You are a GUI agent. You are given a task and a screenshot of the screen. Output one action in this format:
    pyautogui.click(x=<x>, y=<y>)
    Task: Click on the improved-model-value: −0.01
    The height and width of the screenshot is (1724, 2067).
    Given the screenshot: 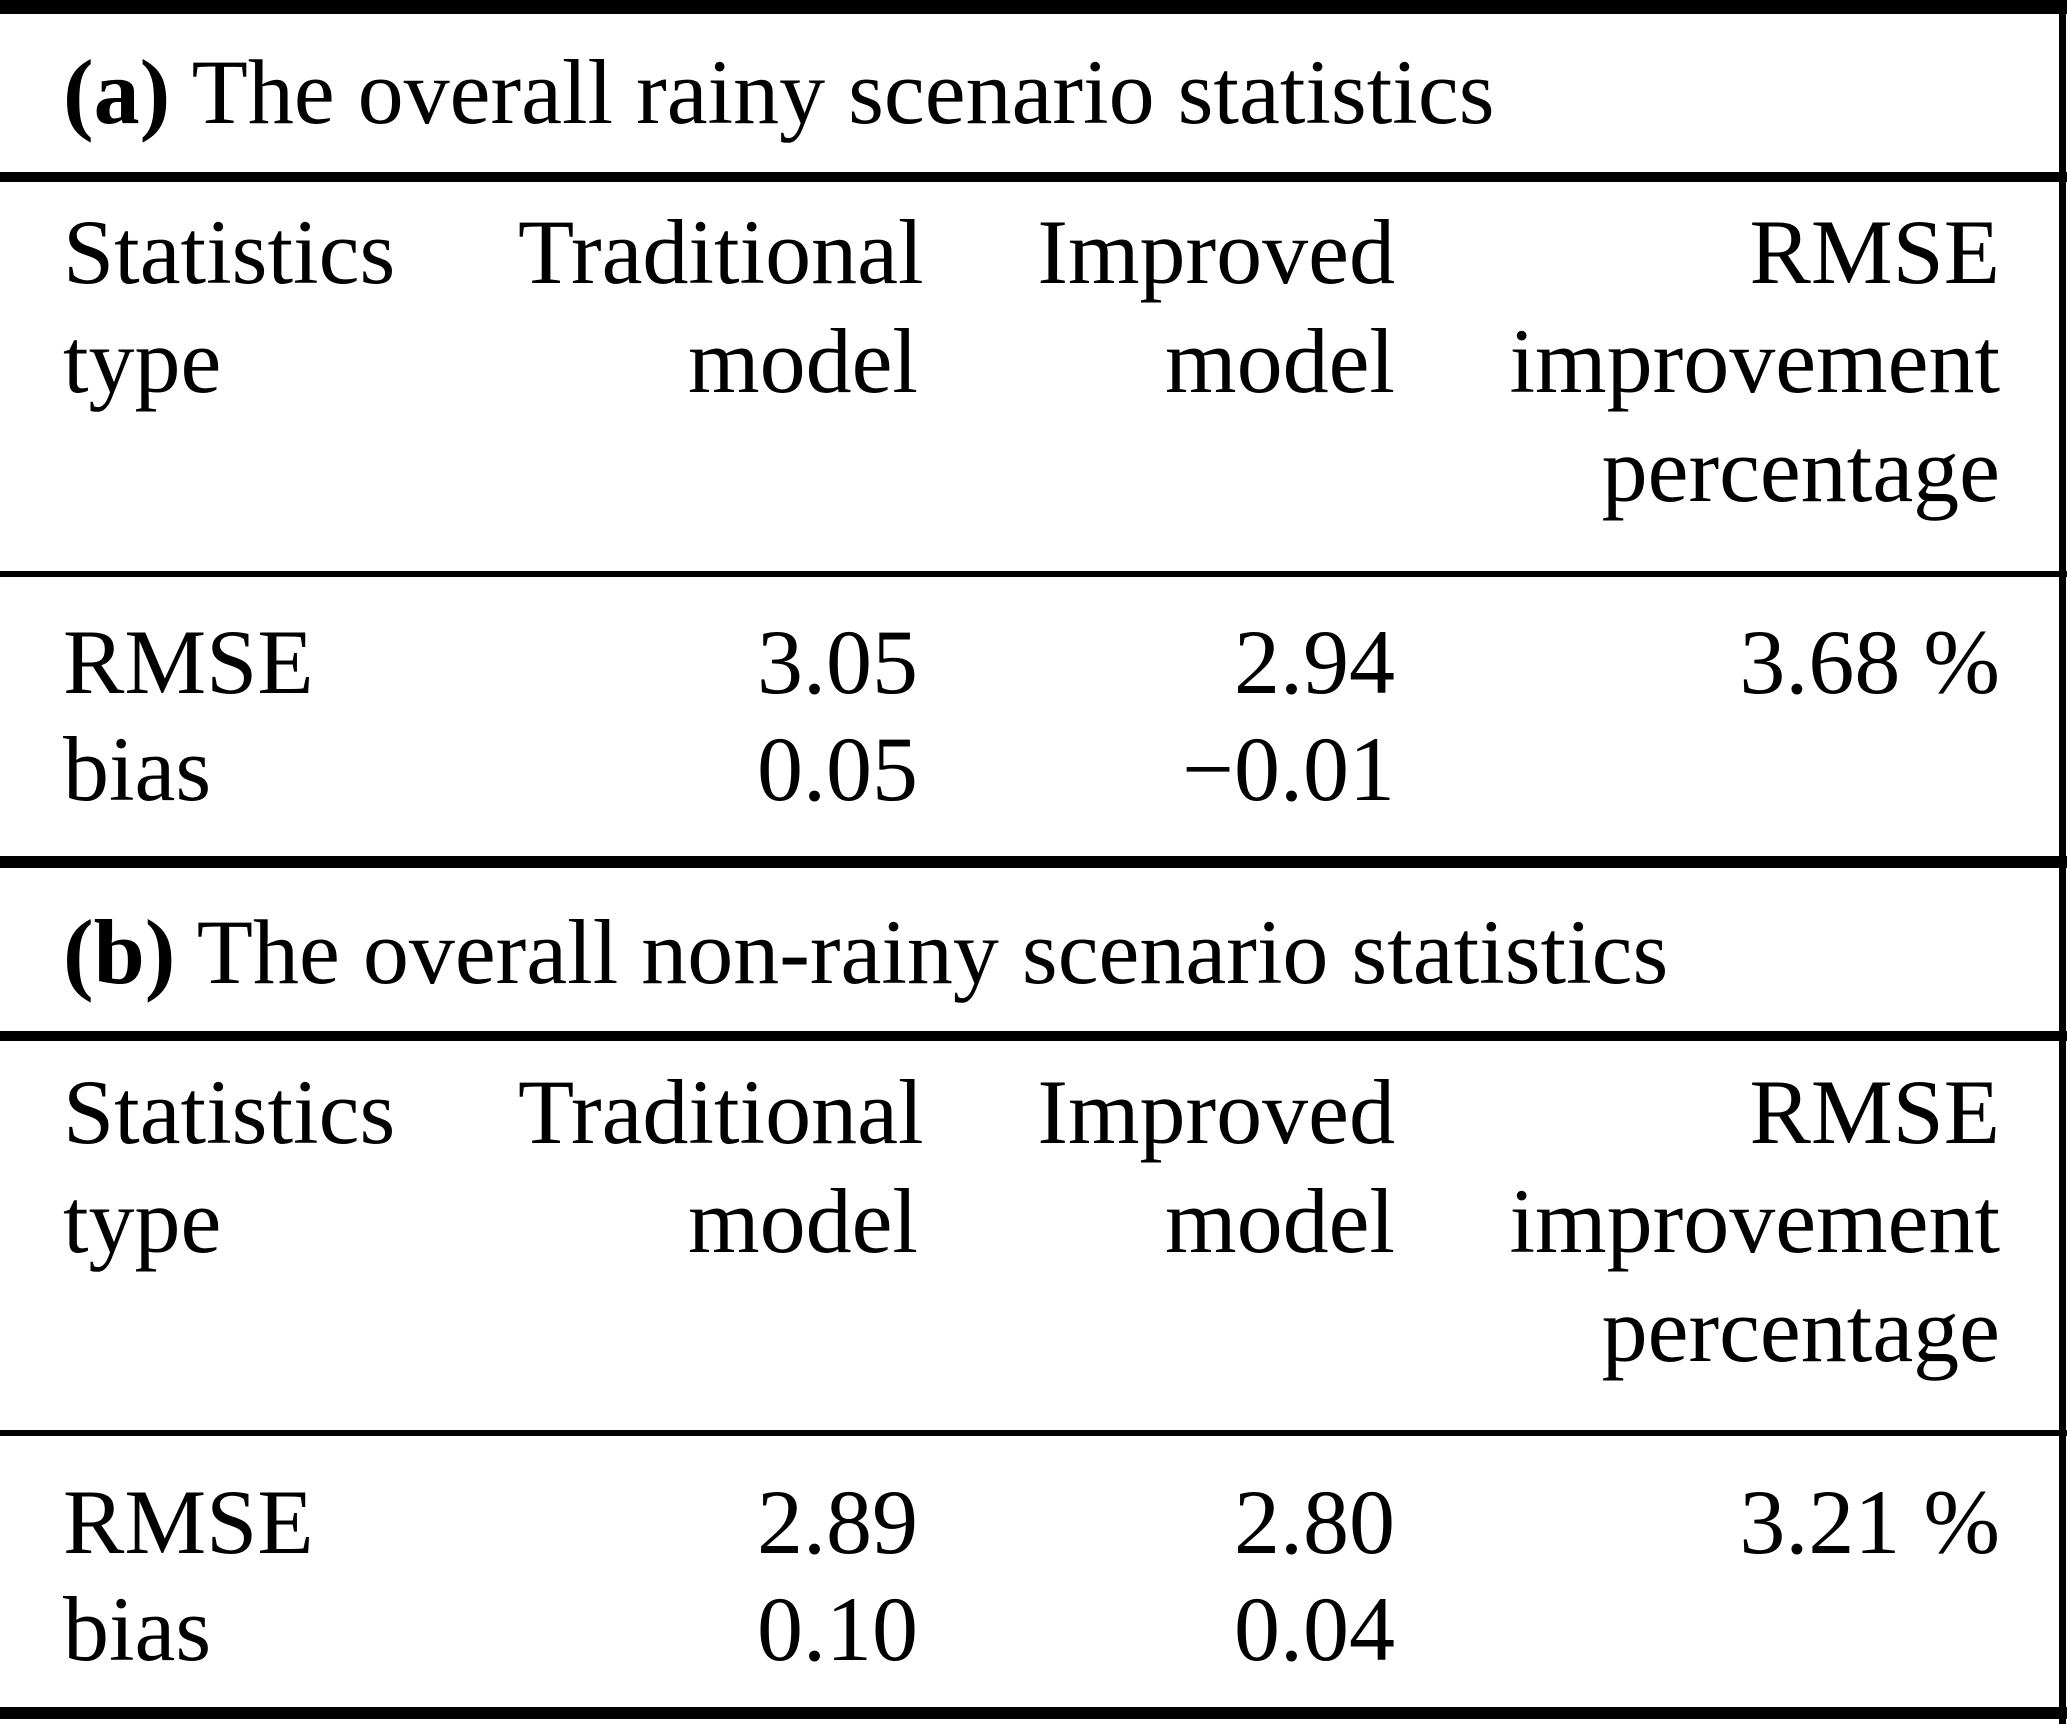 What is the action you would take?
    pyautogui.click(x=1288, y=769)
    